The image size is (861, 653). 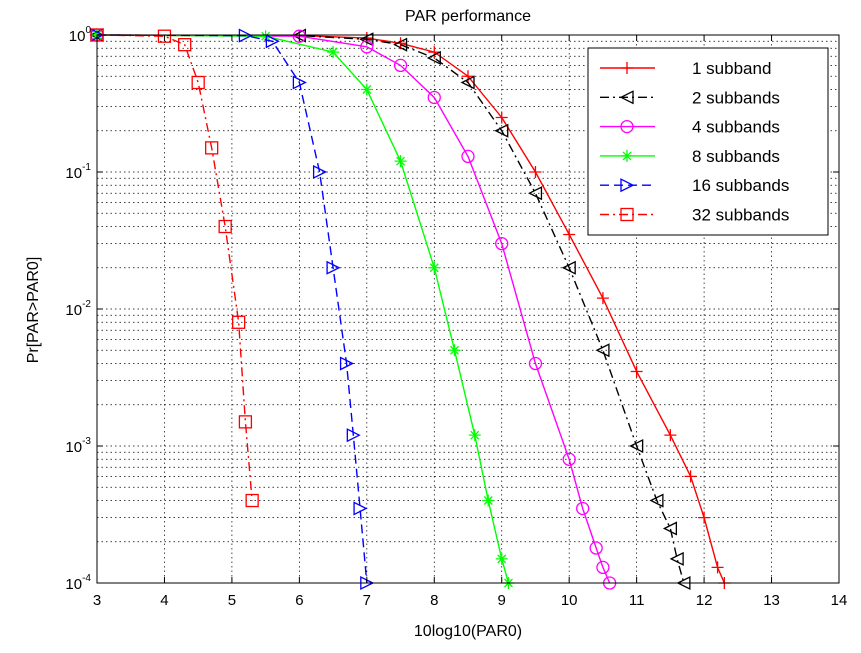 I want to click on legend-box, so click(x=708, y=141).